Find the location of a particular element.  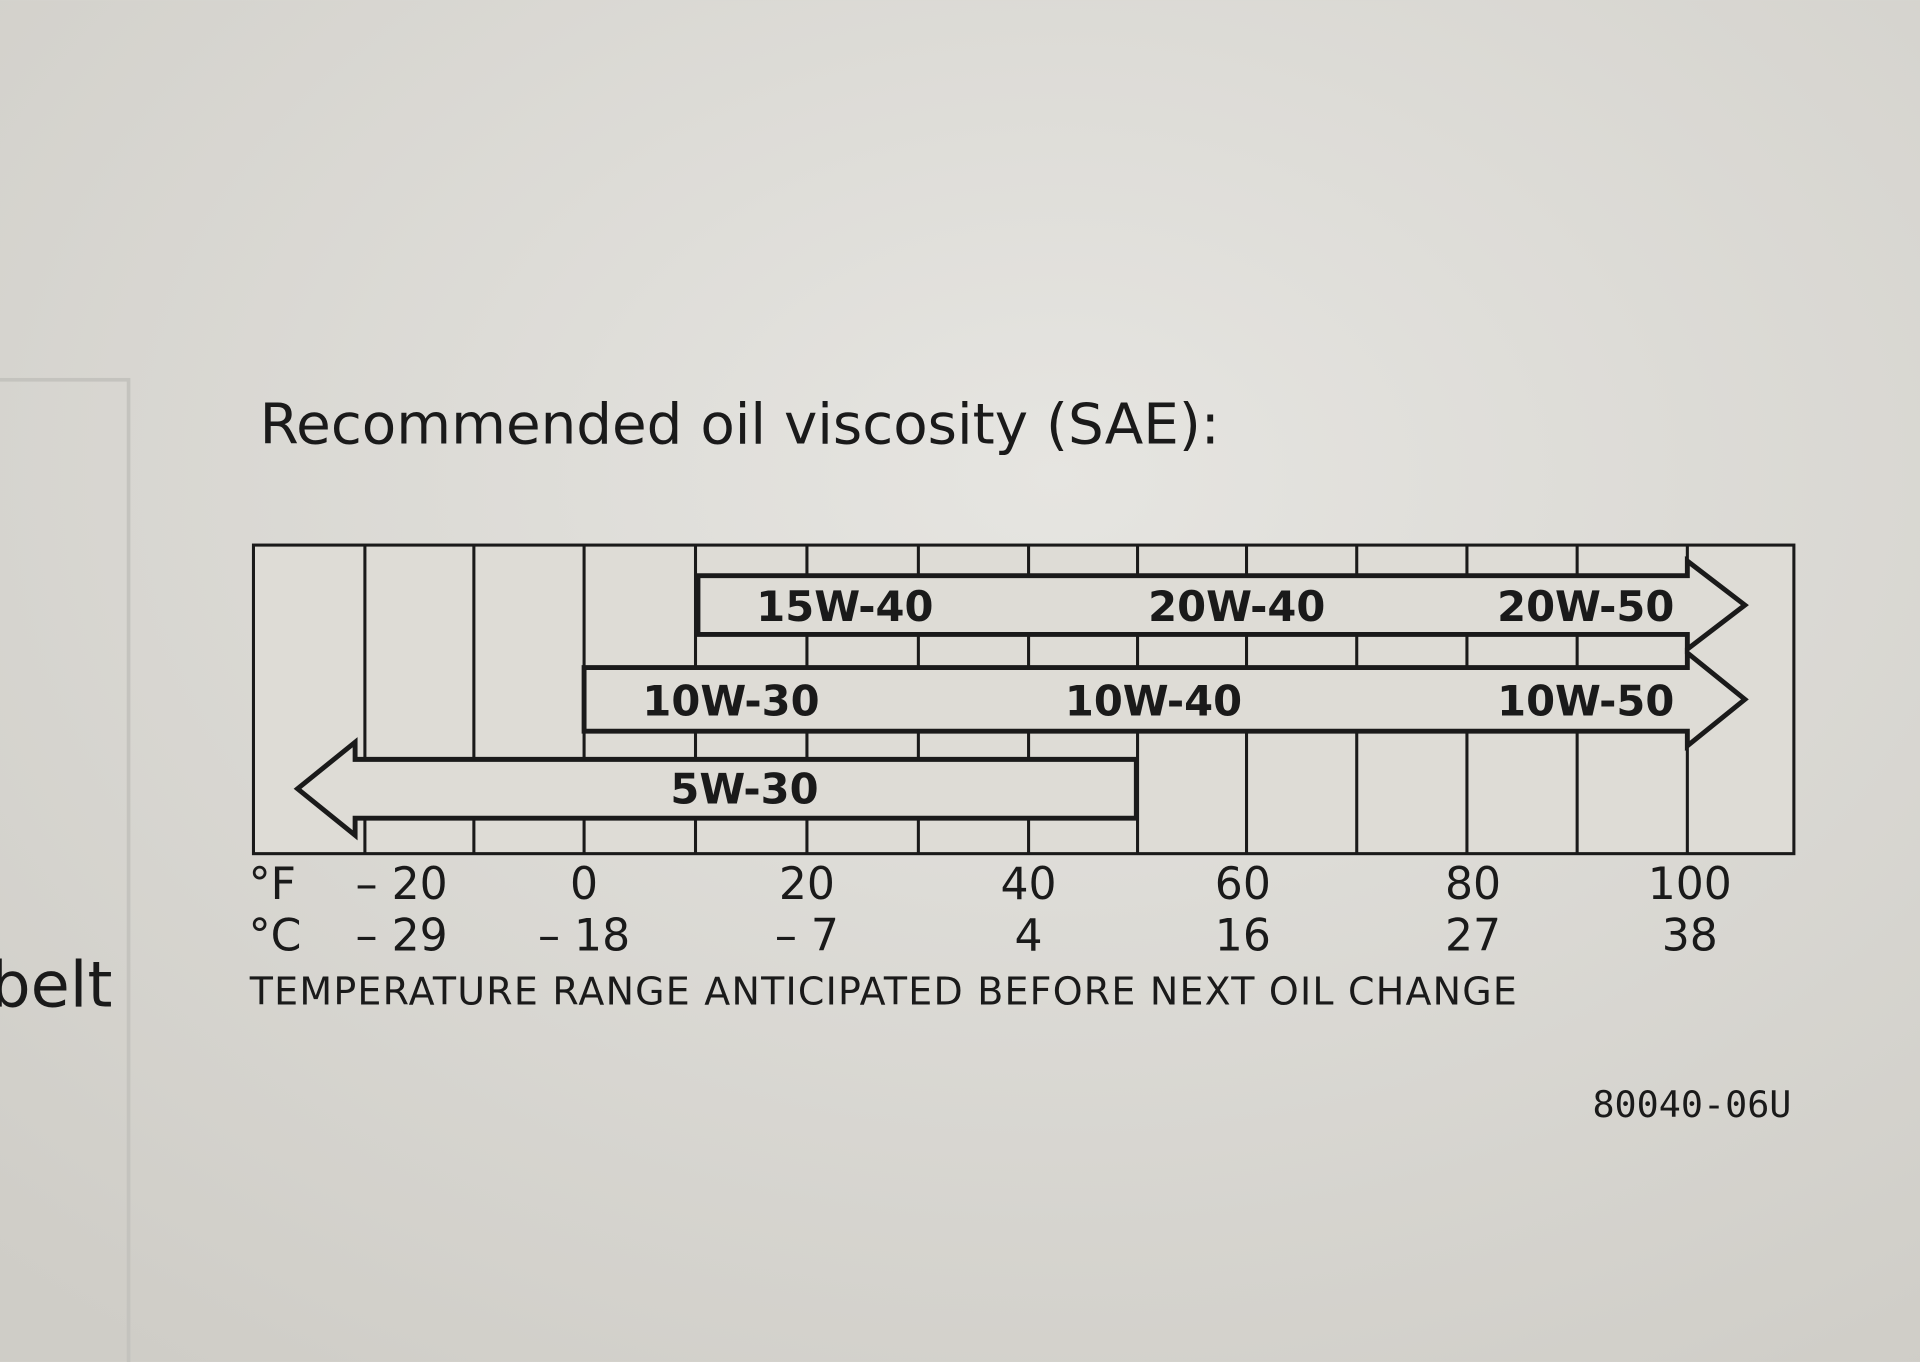

grade-label: 10W-40 is located at coordinates (1153, 700).